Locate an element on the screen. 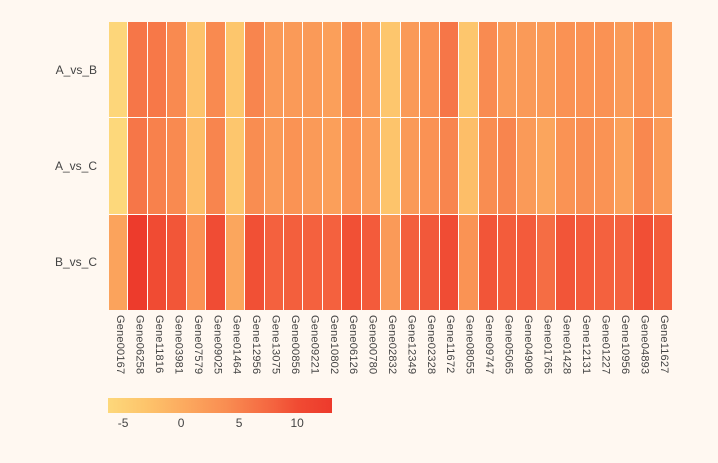 The width and height of the screenshot is (718, 463). colorbar-tick-label: -5 is located at coordinates (123, 423).